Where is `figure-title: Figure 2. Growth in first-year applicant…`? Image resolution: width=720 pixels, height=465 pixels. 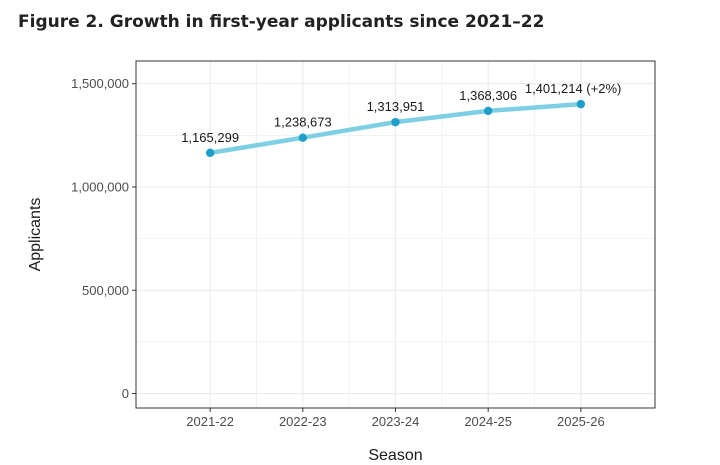 figure-title: Figure 2. Growth in first-year applicant… is located at coordinates (281, 22).